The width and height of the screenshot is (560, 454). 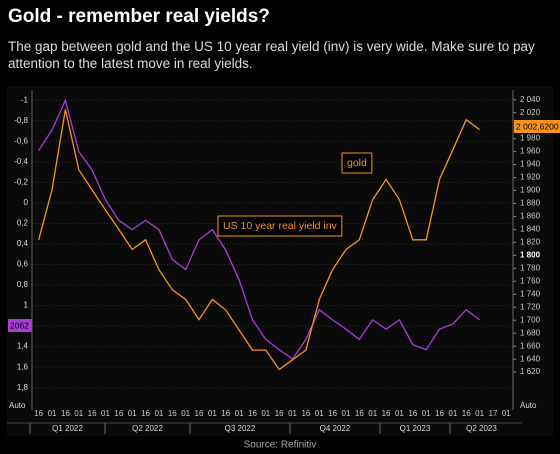 What do you see at coordinates (240, 428) in the screenshot?
I see `quarter-label: Q3 2022` at bounding box center [240, 428].